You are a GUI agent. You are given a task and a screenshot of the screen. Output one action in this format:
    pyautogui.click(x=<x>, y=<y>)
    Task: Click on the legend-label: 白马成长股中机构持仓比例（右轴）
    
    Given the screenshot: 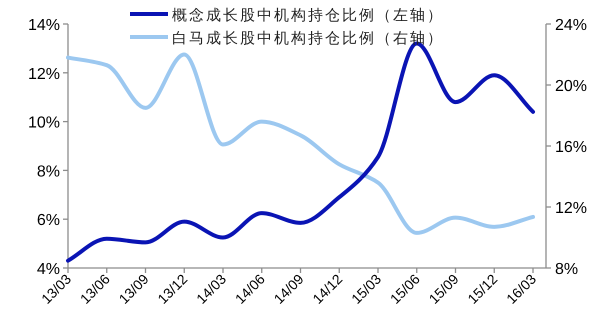 What is the action you would take?
    pyautogui.click(x=308, y=38)
    